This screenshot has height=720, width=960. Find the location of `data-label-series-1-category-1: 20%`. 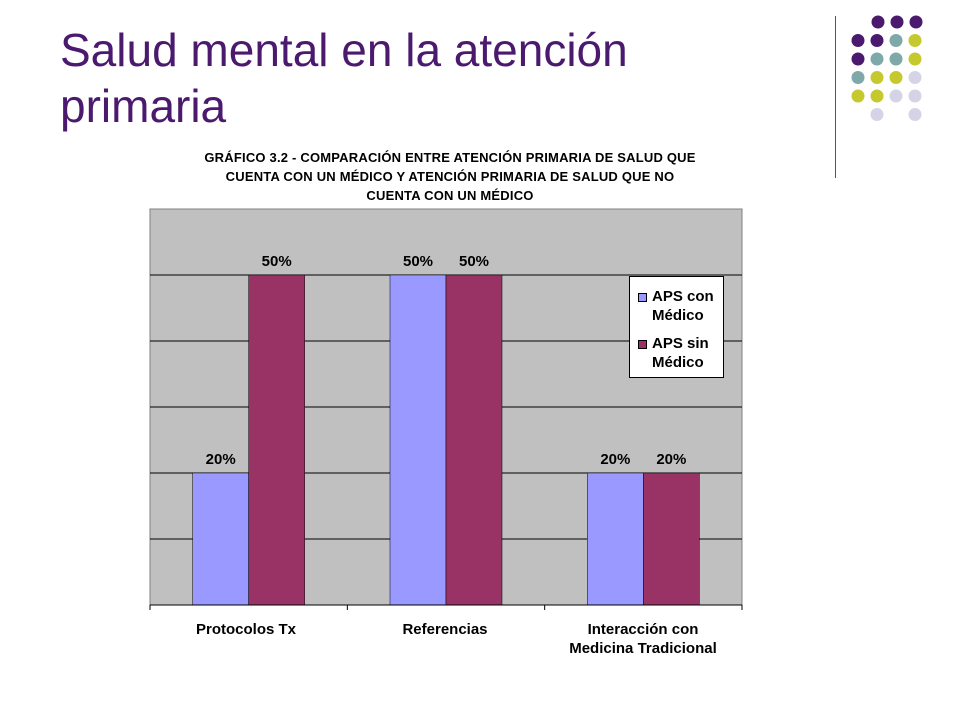

data-label-series-1-category-1: 20% is located at coordinates (221, 459).